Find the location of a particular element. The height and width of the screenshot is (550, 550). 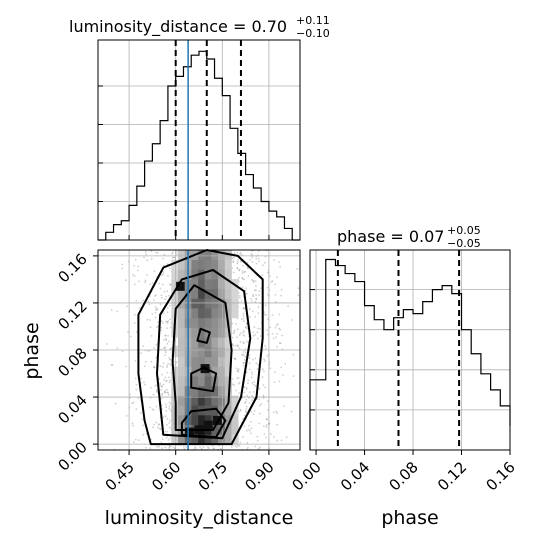

luminosity-distance-title-lower: −0.10 is located at coordinates (313, 33).